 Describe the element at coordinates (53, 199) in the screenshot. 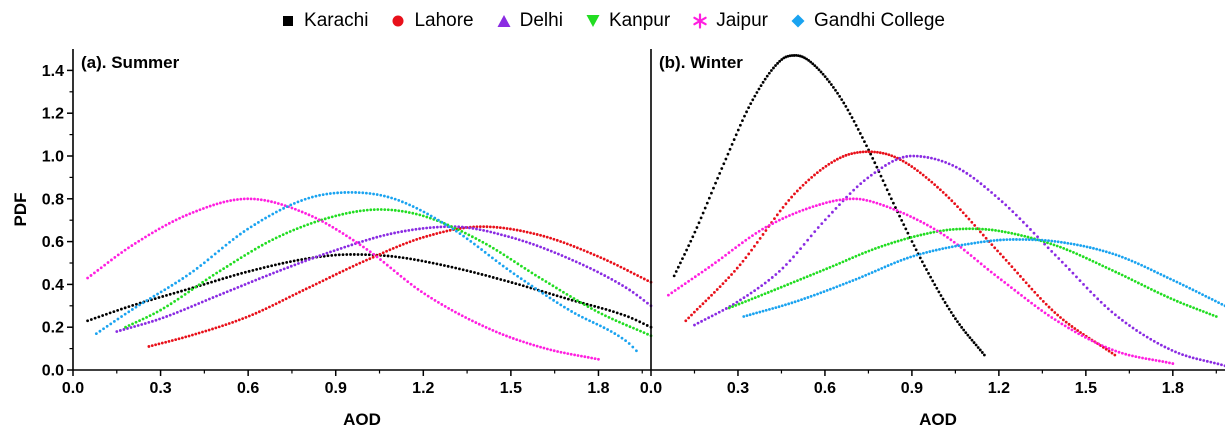

I see `y-tick-label: 0.8` at that location.